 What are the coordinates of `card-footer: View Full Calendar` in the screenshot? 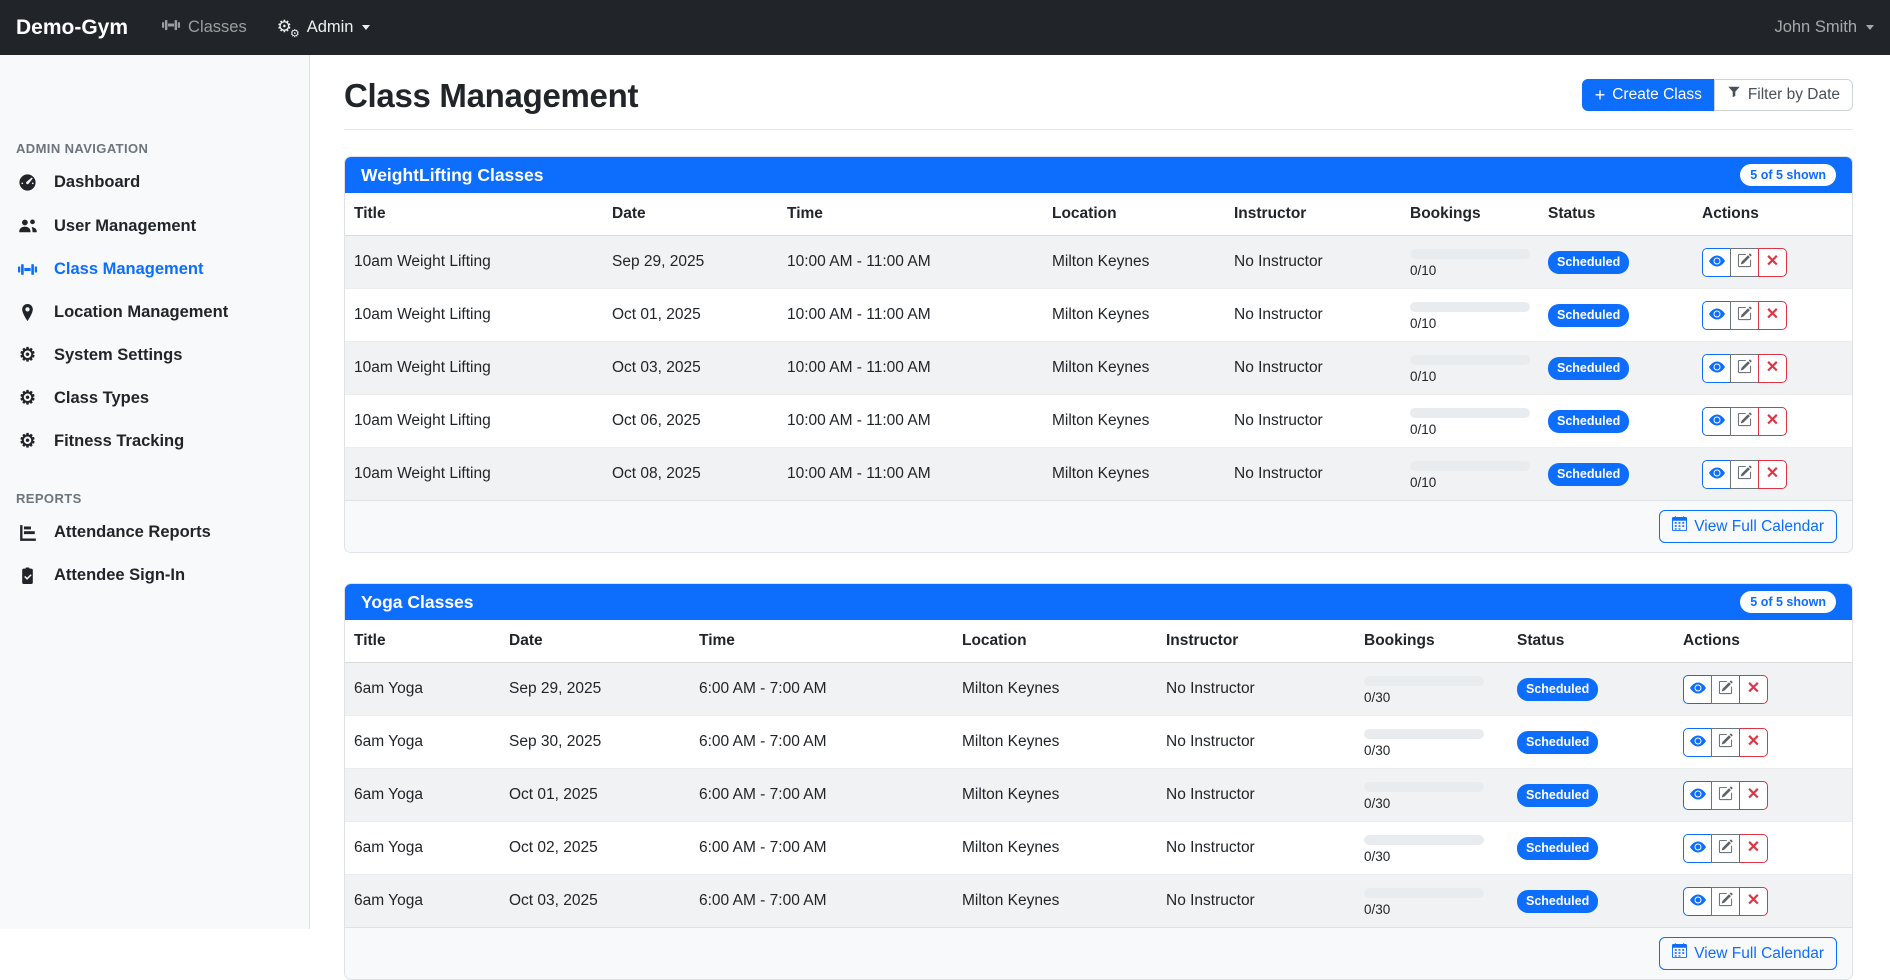 It's located at (1098, 953).